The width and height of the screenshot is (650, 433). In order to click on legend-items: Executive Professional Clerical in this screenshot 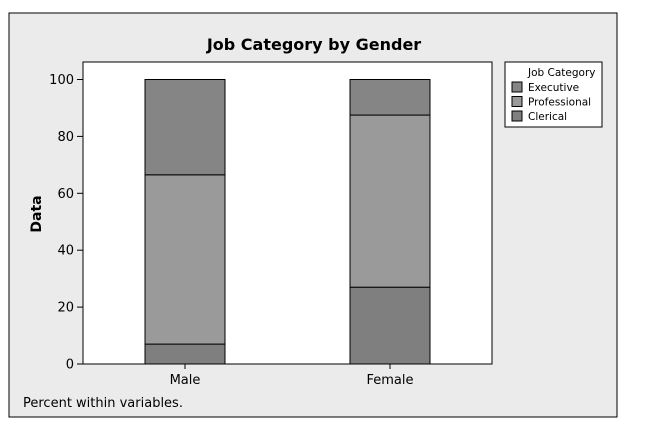, I will do `click(551, 102)`.